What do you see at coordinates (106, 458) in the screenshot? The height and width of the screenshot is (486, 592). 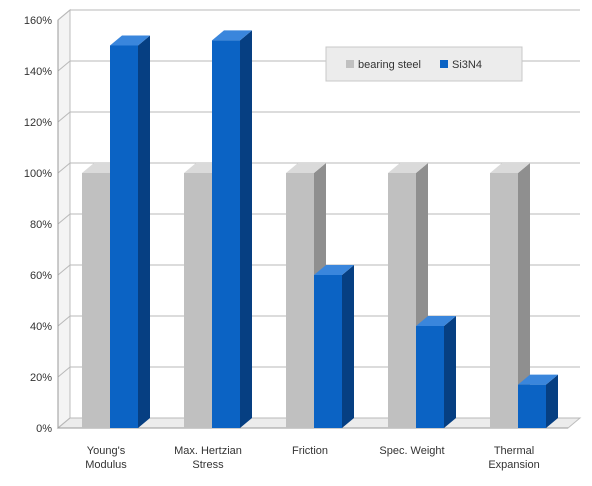 I see `x-category-label: Young's Modulus` at bounding box center [106, 458].